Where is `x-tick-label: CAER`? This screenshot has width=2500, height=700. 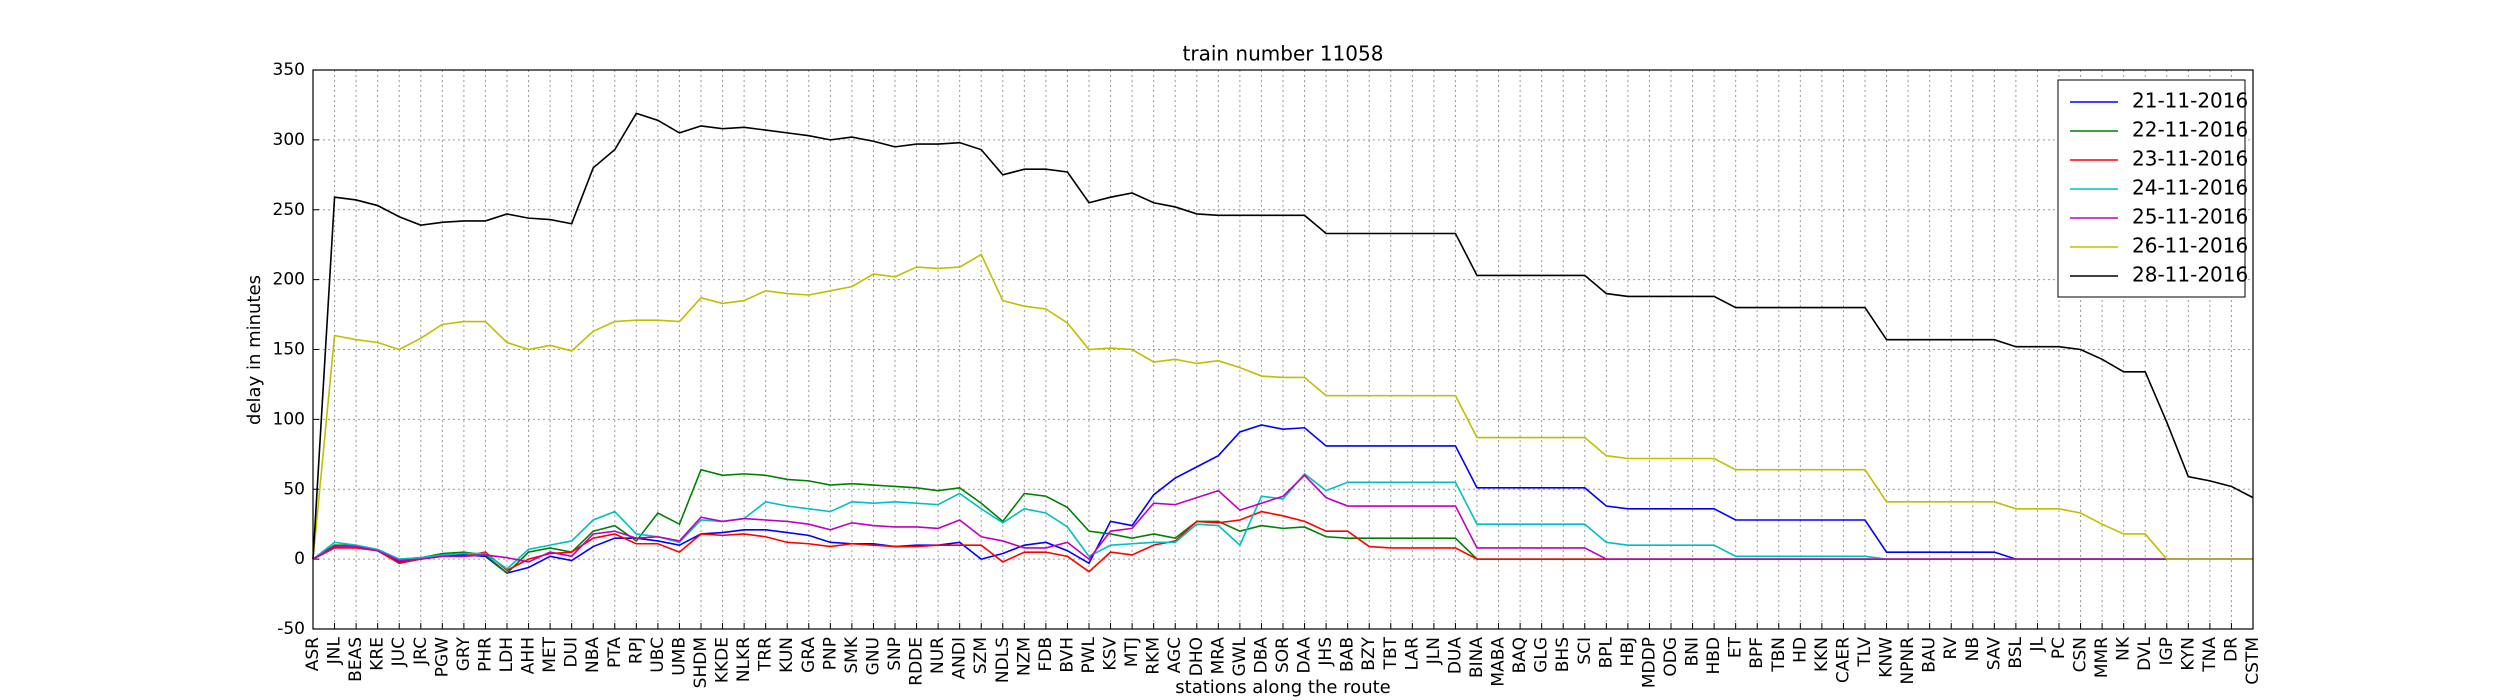 x-tick-label: CAER is located at coordinates (1843, 660).